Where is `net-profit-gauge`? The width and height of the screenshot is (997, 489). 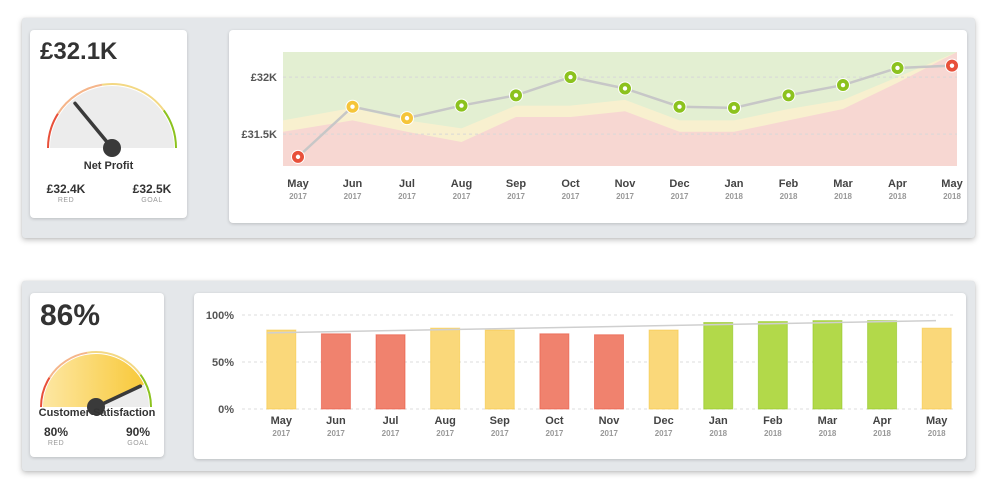
net-profit-gauge is located at coordinates (112, 120).